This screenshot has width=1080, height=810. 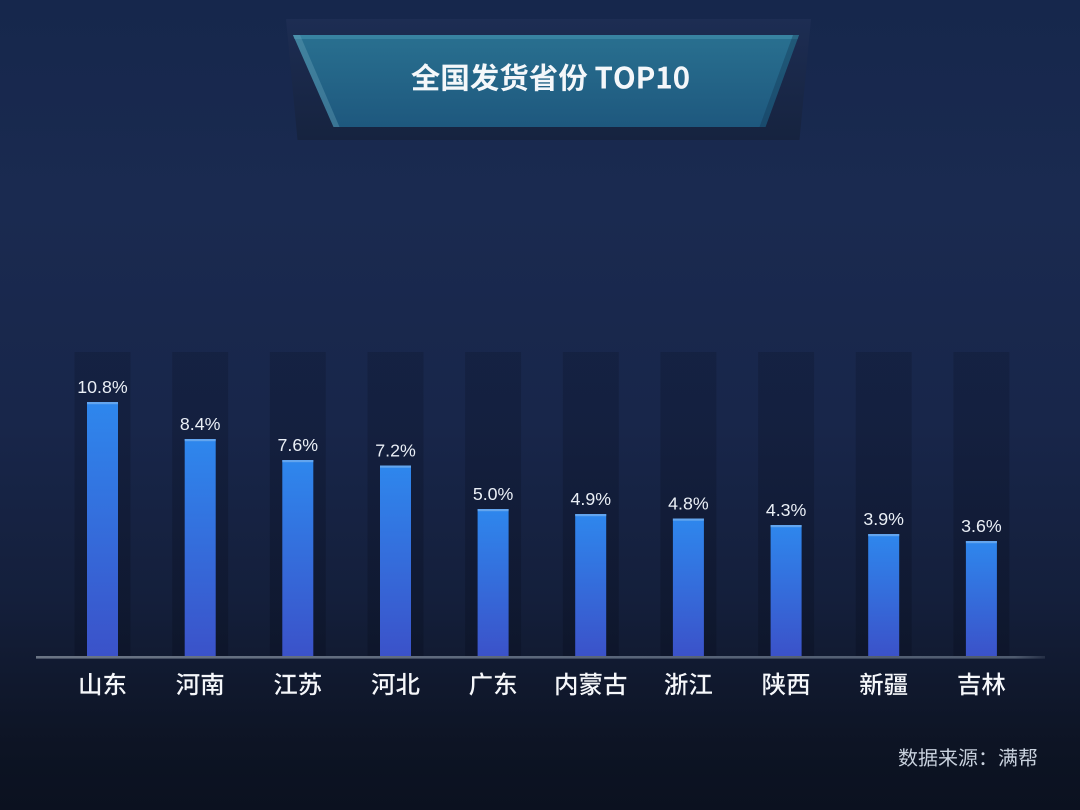 I want to click on svg-text: 3.9%, so click(x=883, y=519).